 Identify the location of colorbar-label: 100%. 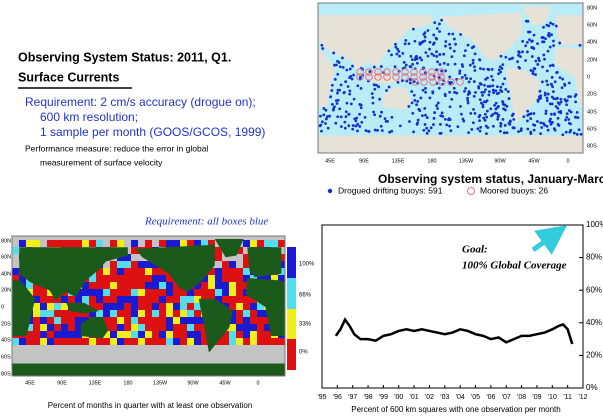
(307, 265).